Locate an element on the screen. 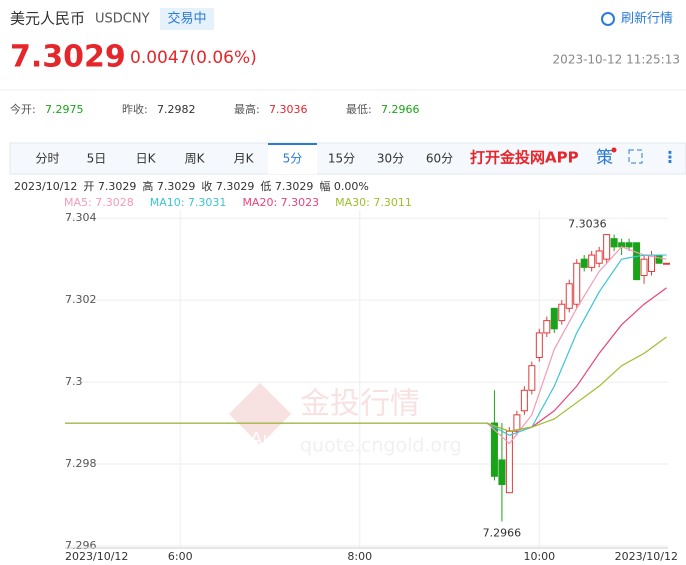  stat-value: 7.3036 is located at coordinates (288, 109).